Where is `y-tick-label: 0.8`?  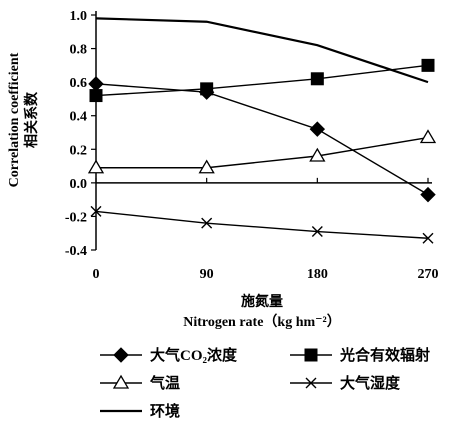 y-tick-label: 0.8 is located at coordinates (79, 50).